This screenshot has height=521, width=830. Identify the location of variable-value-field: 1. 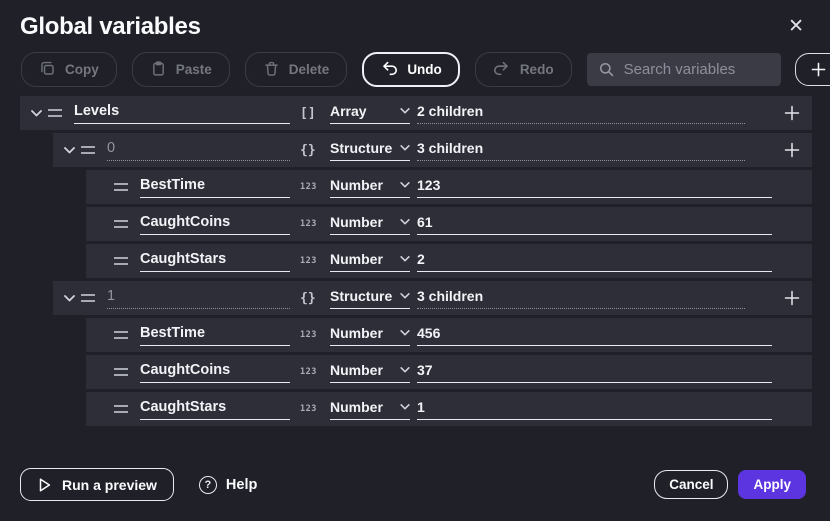
(594, 409).